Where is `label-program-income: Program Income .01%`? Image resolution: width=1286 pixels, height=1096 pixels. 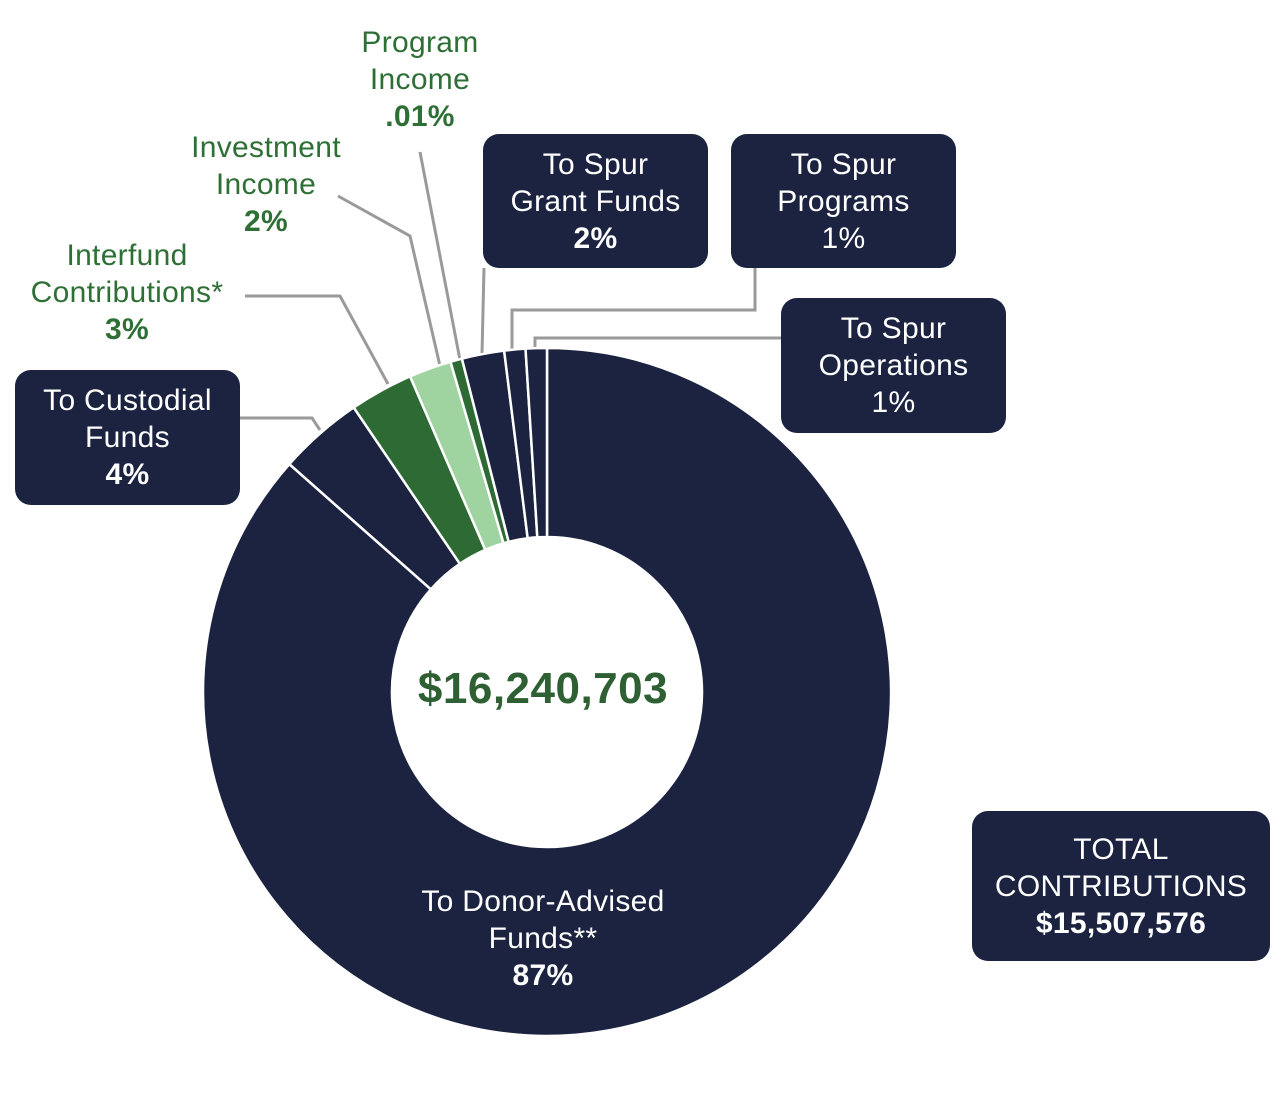 label-program-income: Program Income .01% is located at coordinates (420, 79).